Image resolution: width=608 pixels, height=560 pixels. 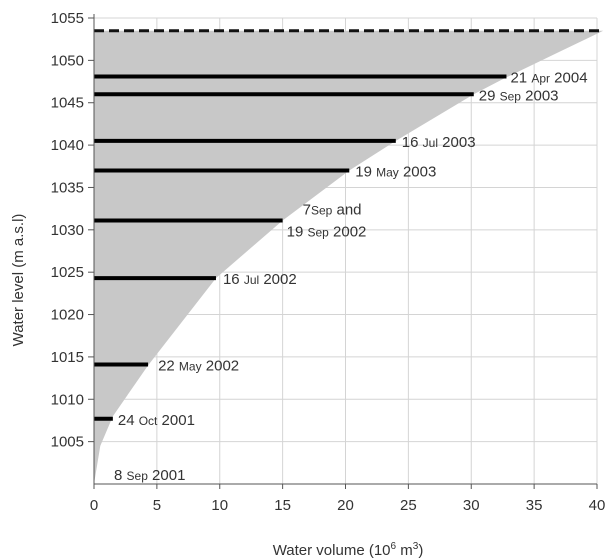 I want to click on y-tick-label: 1005, so click(x=67, y=442).